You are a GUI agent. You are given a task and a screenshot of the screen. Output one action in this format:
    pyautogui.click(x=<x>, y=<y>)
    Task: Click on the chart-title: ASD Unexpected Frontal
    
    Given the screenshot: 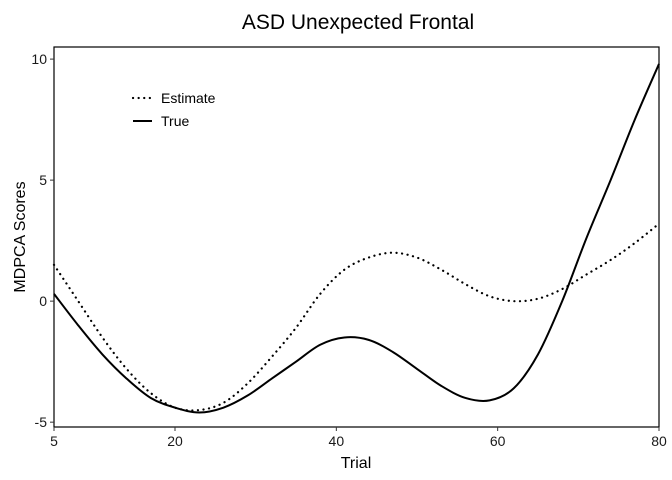 What is the action you would take?
    pyautogui.click(x=358, y=22)
    